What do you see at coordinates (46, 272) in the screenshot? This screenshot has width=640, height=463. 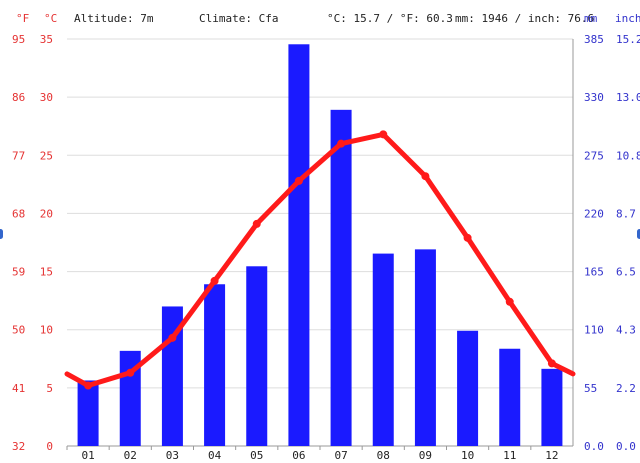 I see `y-tick-label-c: 15` at bounding box center [46, 272].